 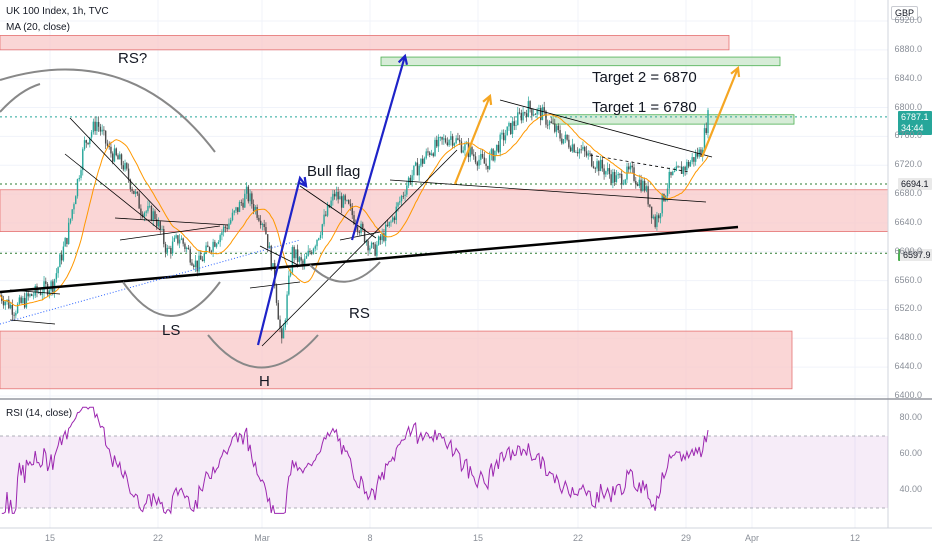 What do you see at coordinates (908, 337) in the screenshot?
I see `price-tick-label: 6480.0` at bounding box center [908, 337].